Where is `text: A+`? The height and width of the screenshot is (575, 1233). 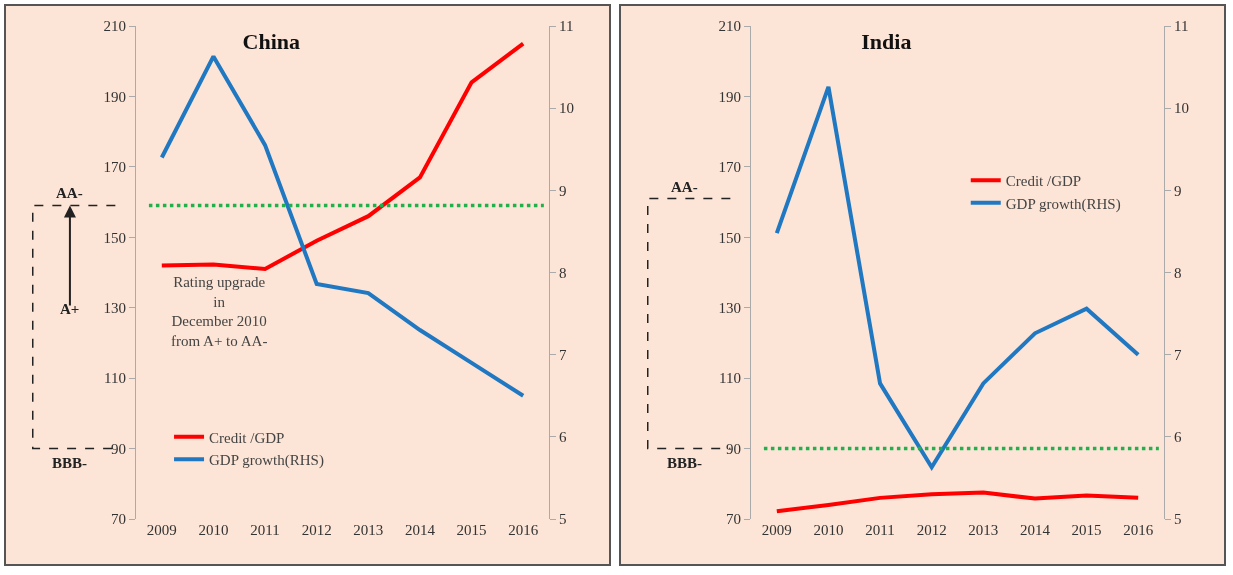
text: A+ is located at coordinates (70, 309).